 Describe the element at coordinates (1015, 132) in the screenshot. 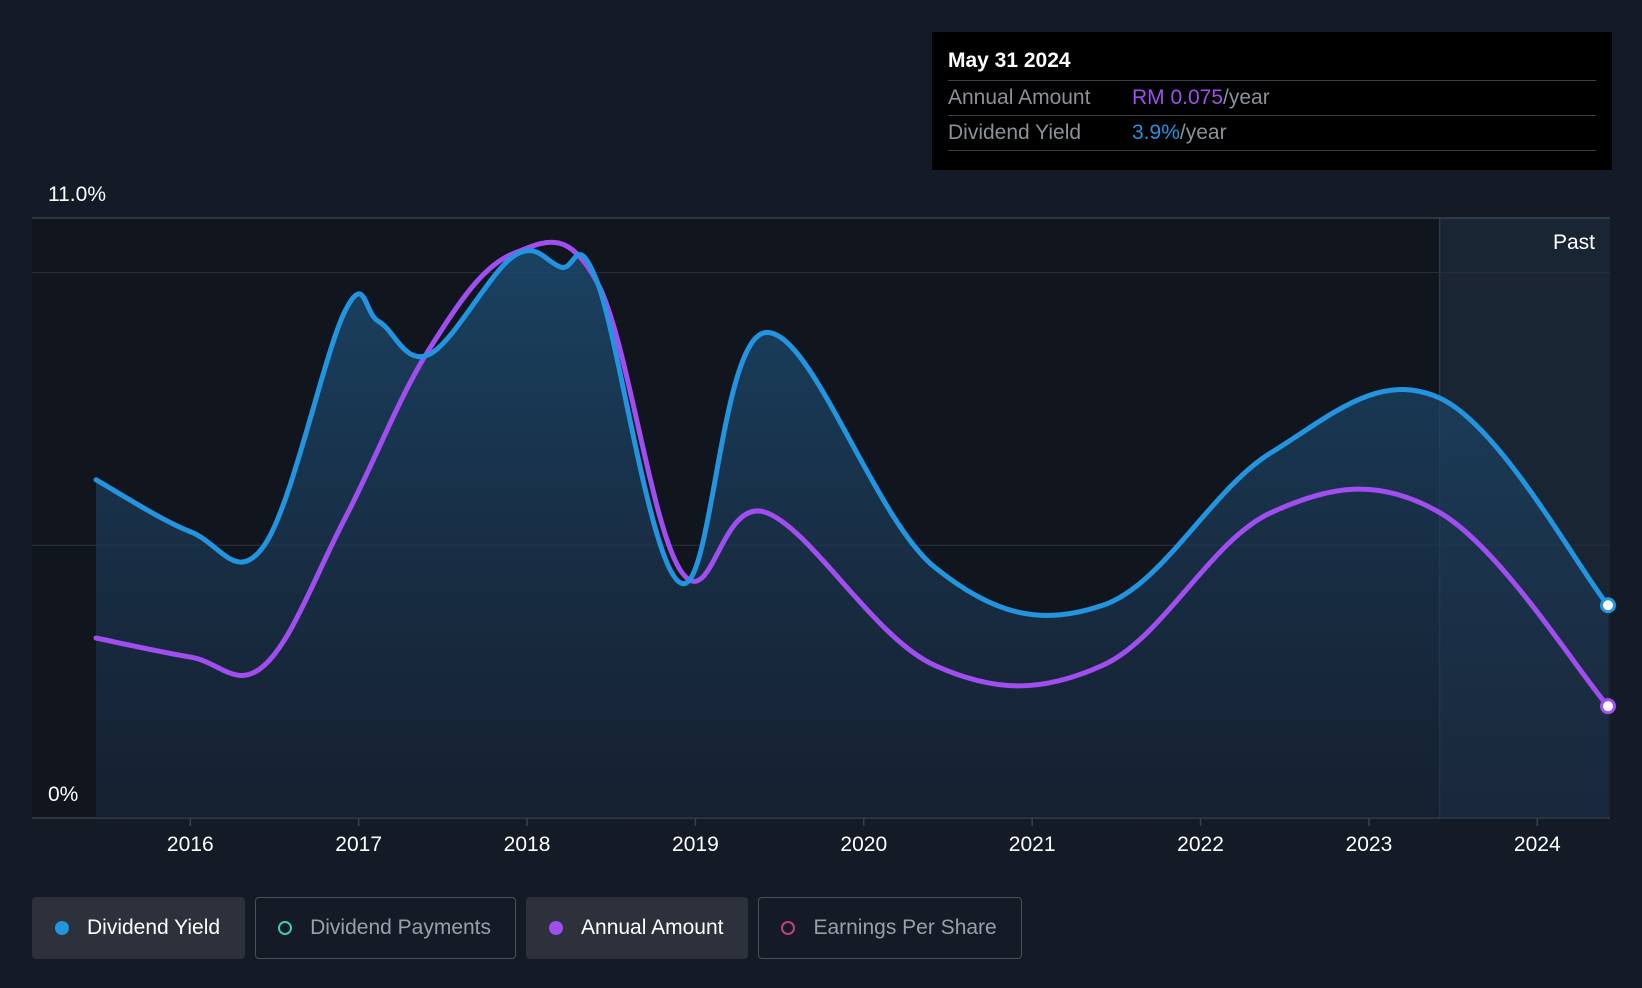

I see `tooltip-label: Dividend Yield` at that location.